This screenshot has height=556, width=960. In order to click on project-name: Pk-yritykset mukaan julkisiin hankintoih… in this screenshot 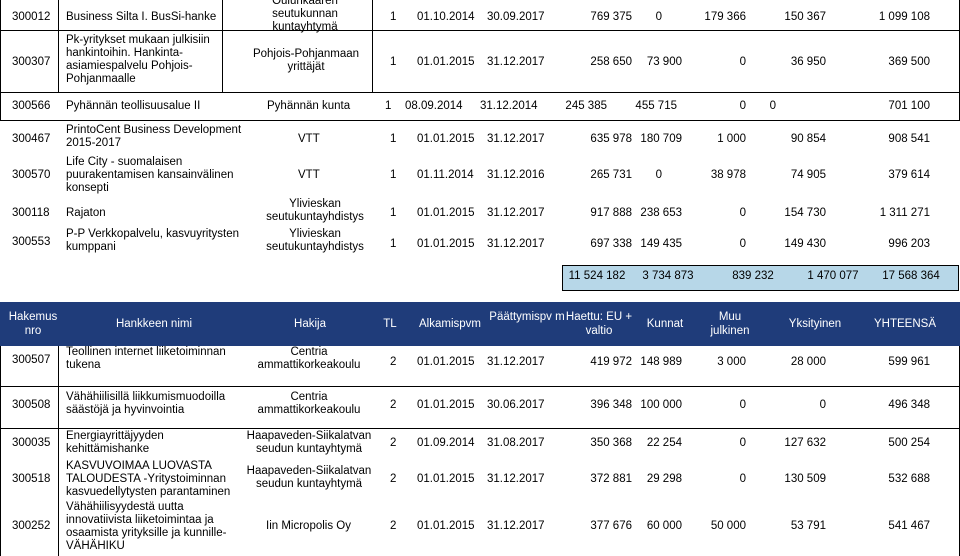, I will do `click(138, 59)`.